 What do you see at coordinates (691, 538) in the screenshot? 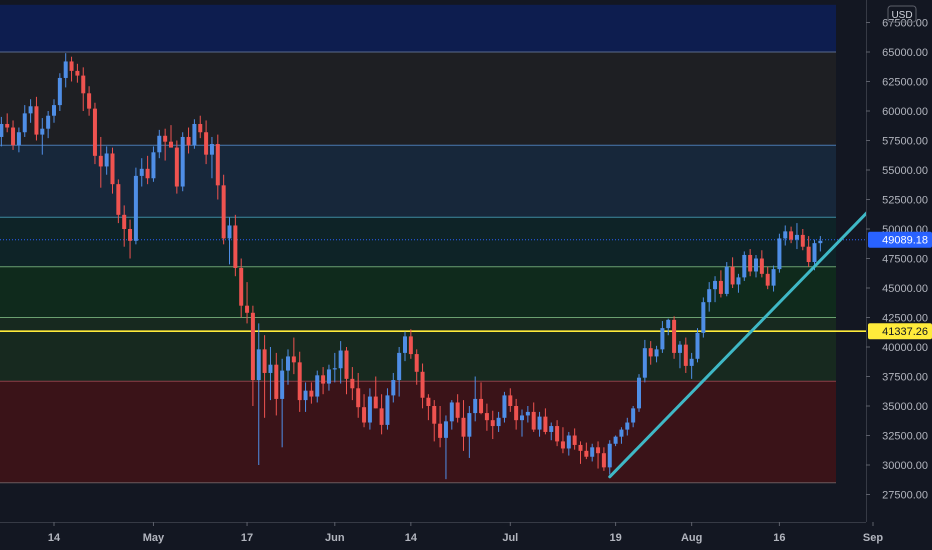
I see `time-tick-label: Aug` at bounding box center [691, 538].